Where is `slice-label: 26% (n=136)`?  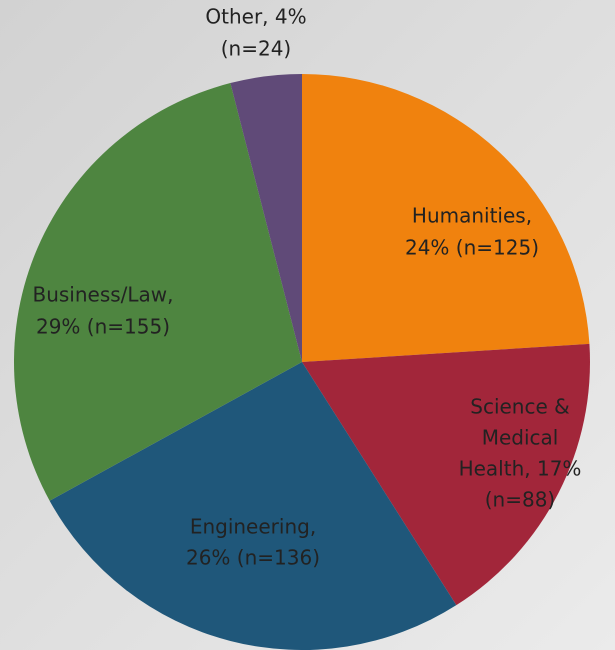 slice-label: 26% (n=136) is located at coordinates (253, 558).